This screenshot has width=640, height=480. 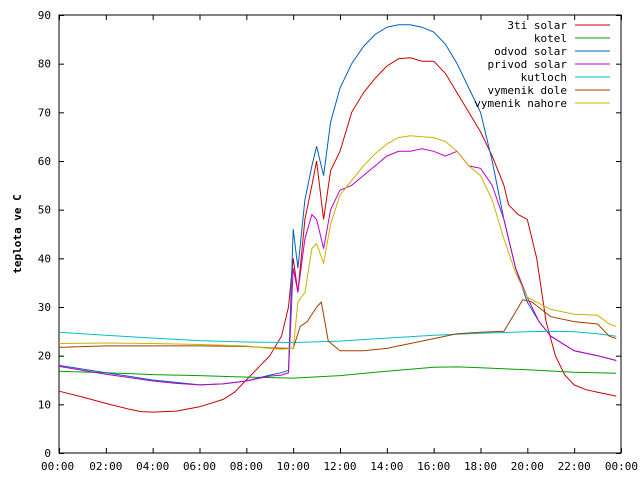 I want to click on x-tick-label: 08:00, so click(x=246, y=466).